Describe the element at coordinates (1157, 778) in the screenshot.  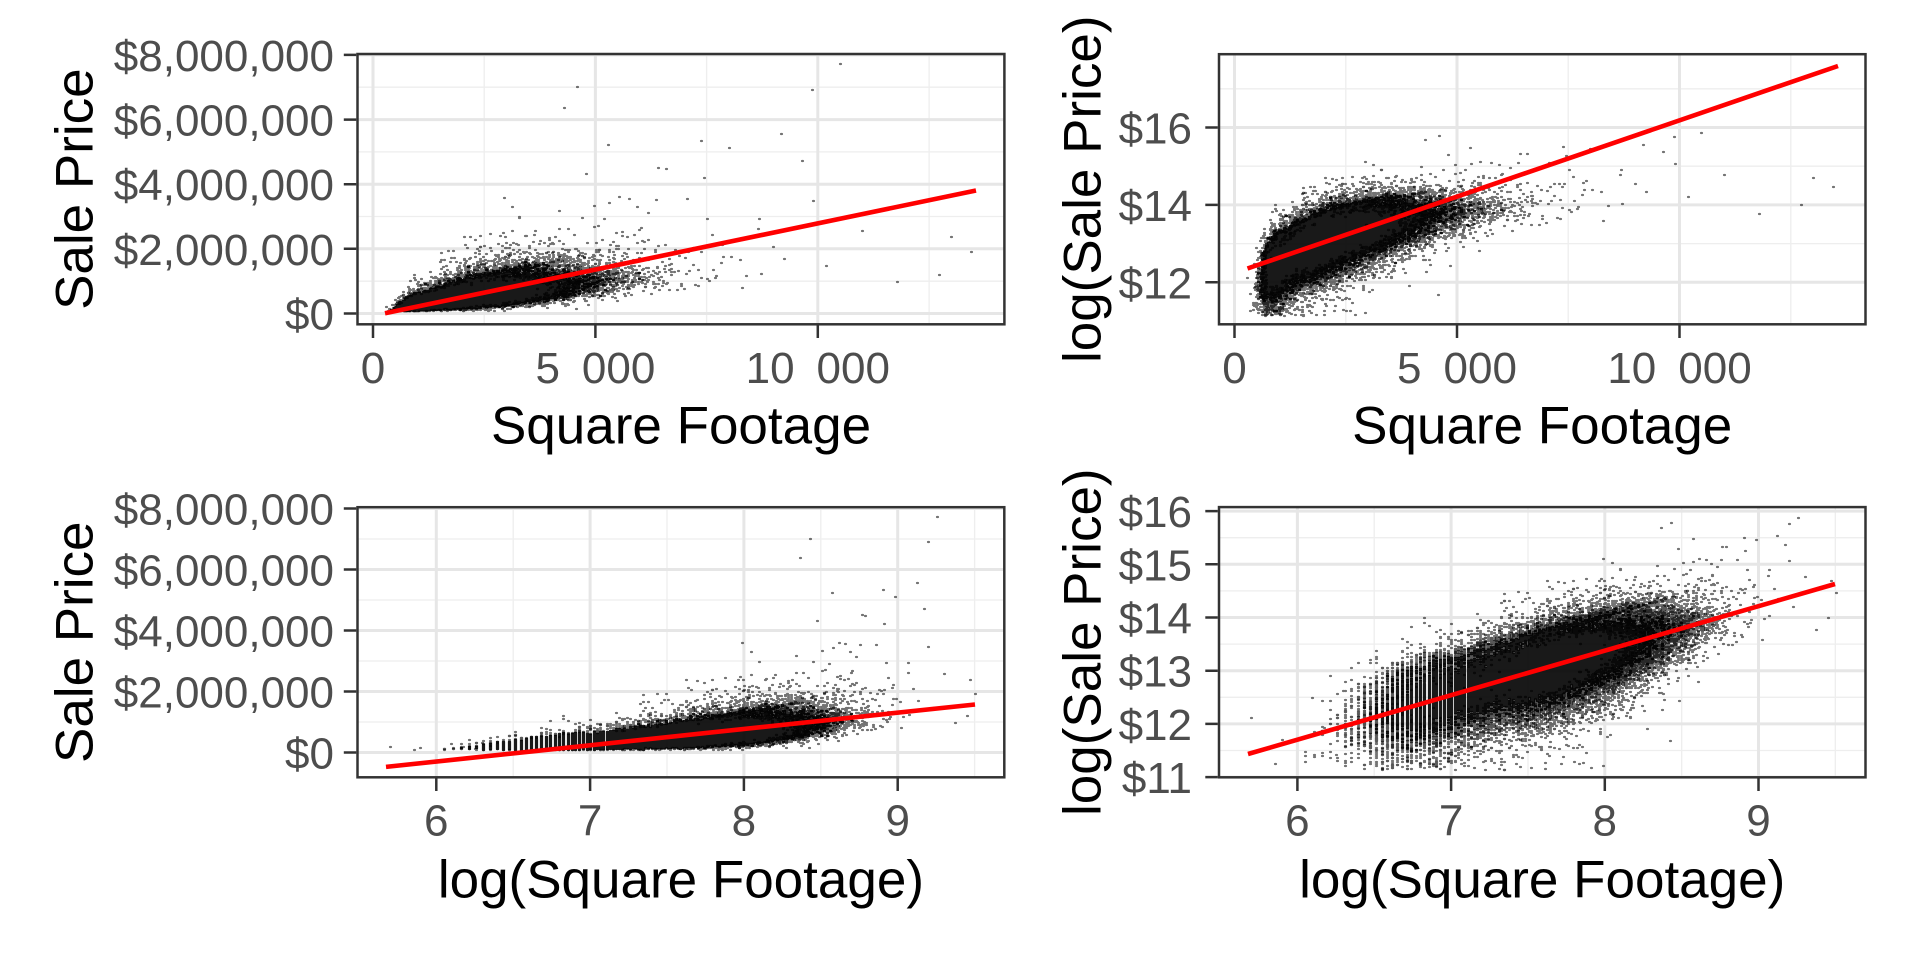
I see `svg-text: $11` at that location.